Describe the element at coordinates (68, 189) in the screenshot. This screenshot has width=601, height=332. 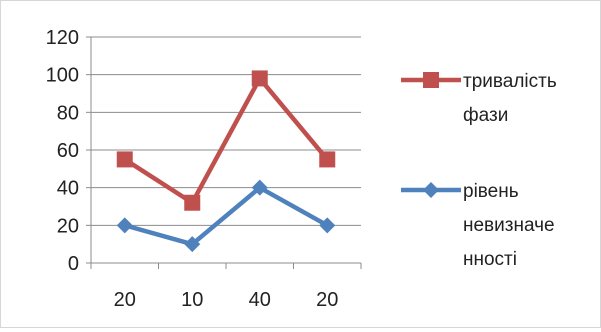
I see `y-tick-label: 40` at that location.